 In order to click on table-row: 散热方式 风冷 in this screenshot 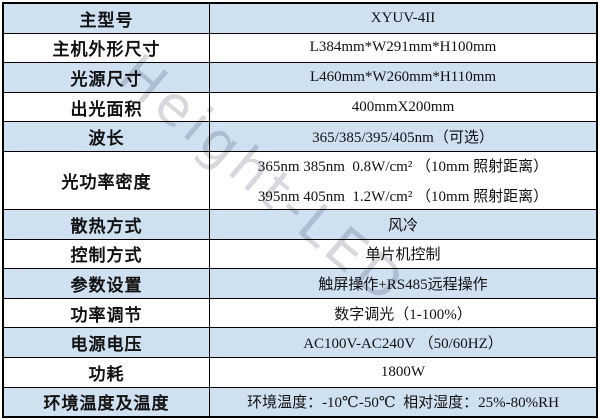, I will do `click(300, 224)`.